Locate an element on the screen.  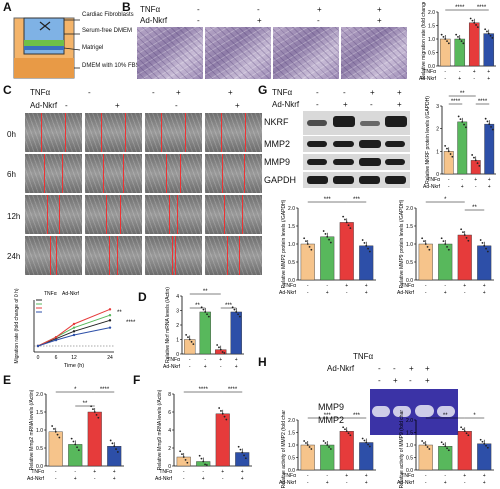
significance-label: ** is located at coordinates (462, 94).